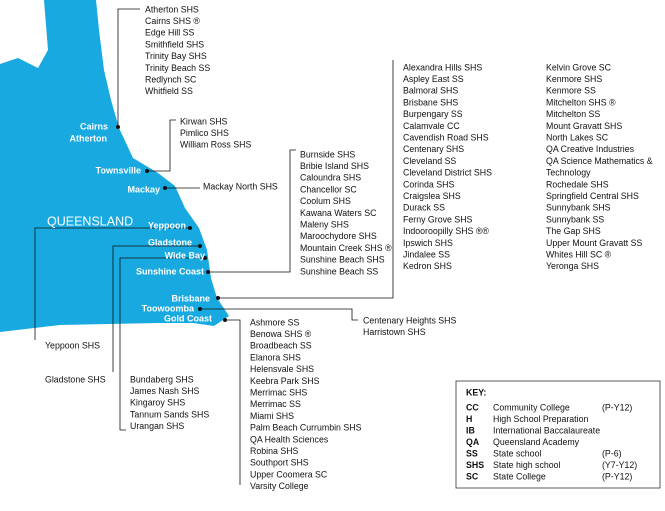 This screenshot has height=511, width=665. I want to click on school-name: Trinity Beach SS, so click(177, 68).